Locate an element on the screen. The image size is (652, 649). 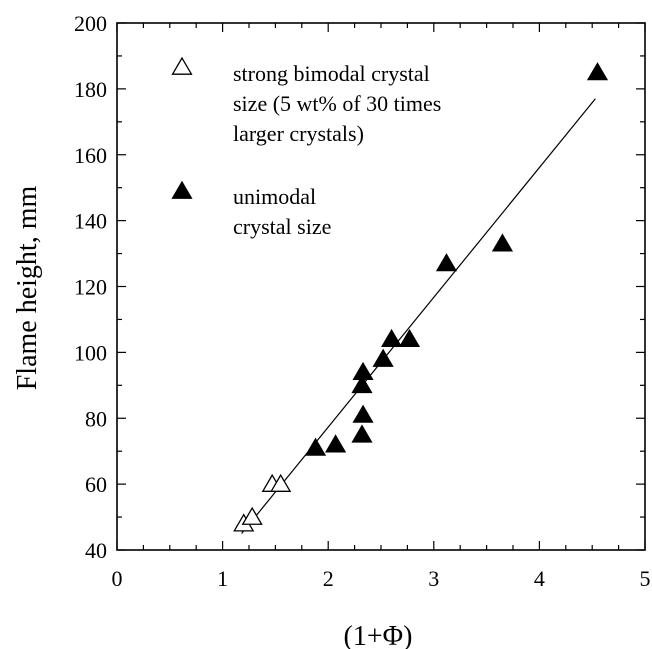
legend-label-bimodal-line2: size (5 wt% of 30 times is located at coordinates (337, 103).